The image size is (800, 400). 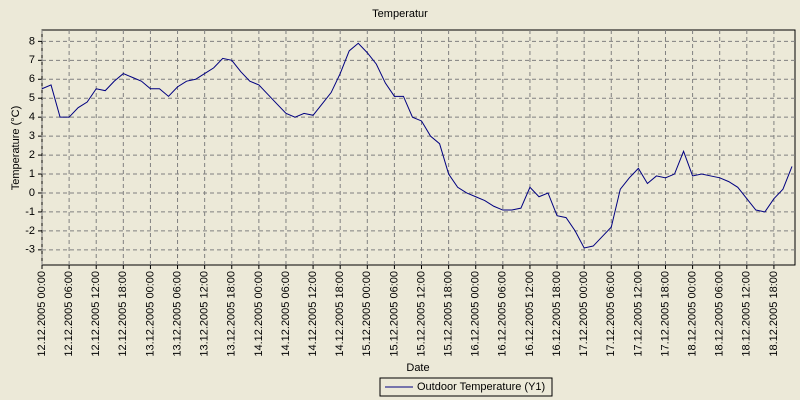 I want to click on x-tick-label: 14.12.2005 18:00, so click(x=340, y=314).